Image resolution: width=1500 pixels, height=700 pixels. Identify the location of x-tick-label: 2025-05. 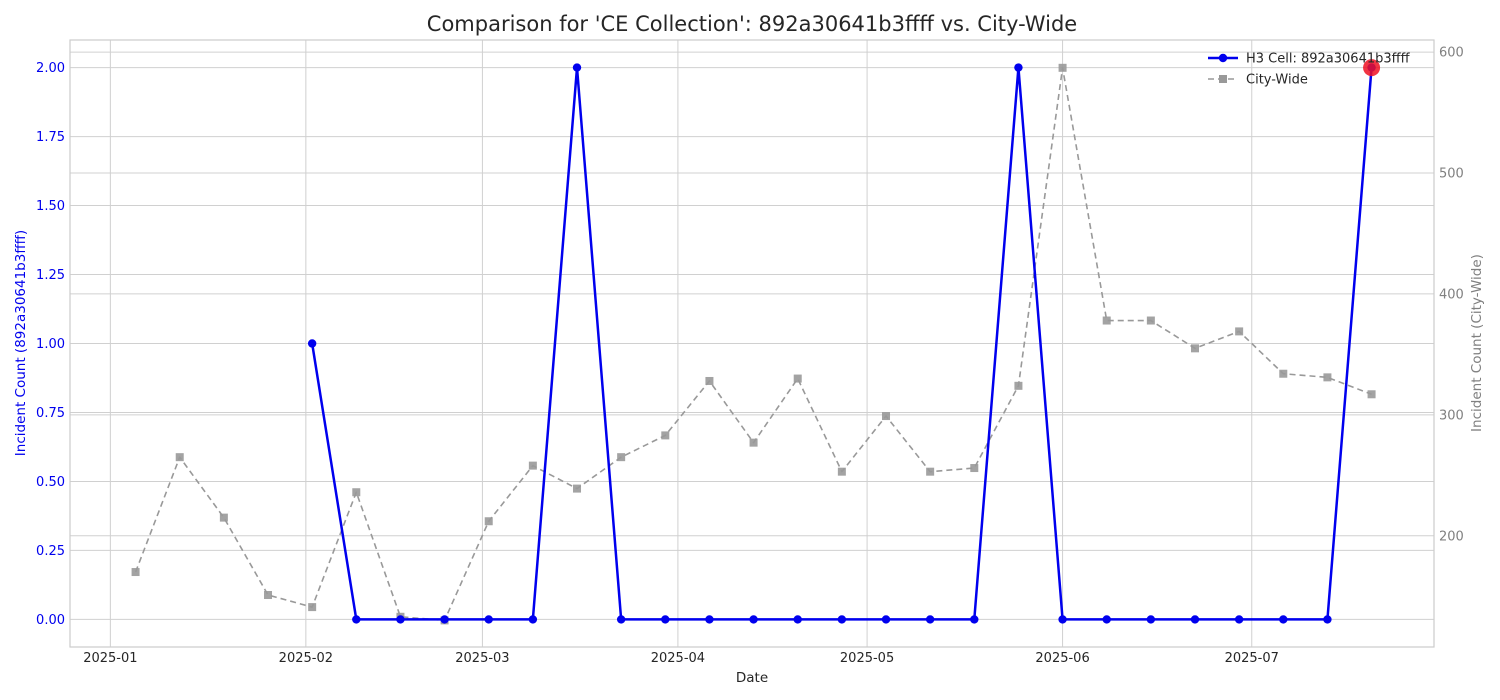
(867, 658).